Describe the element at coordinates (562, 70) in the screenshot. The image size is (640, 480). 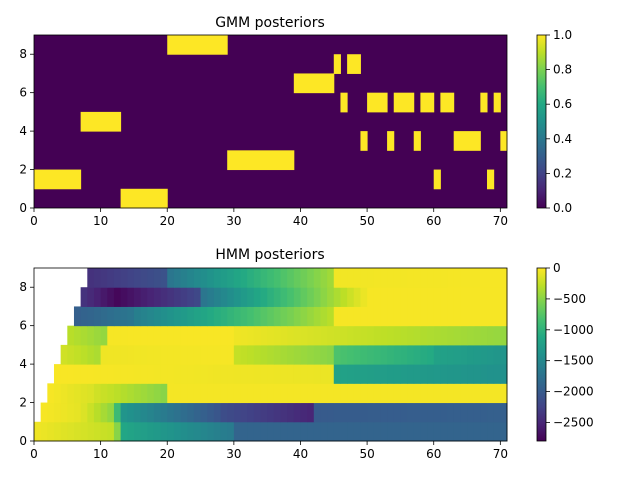
I see `colorbar-tick-label: 0.8` at that location.